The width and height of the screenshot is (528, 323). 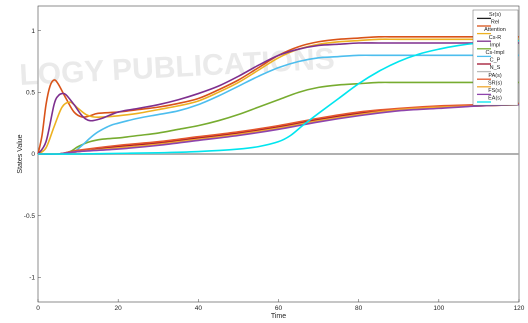 I want to click on x-axis-label: Time, so click(x=278, y=316).